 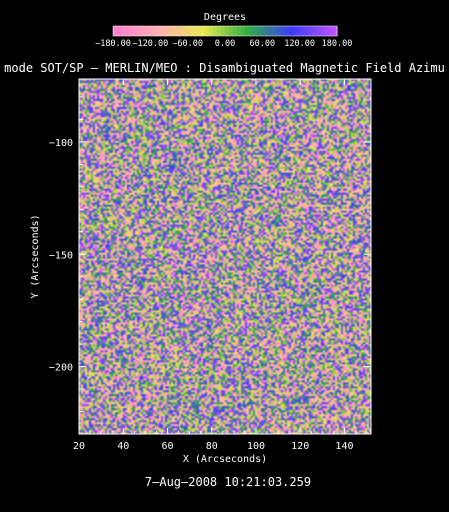 I want to click on x-tick-label: 80, so click(x=212, y=446).